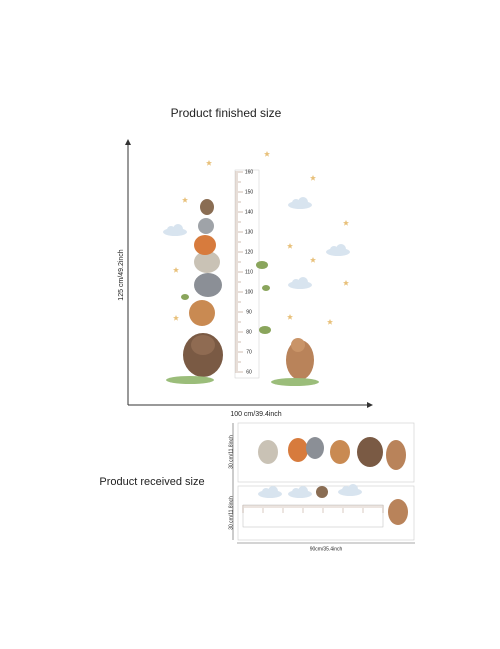 The width and height of the screenshot is (500, 649). Describe the element at coordinates (249, 352) in the screenshot. I see `ruler-label: 70` at that location.